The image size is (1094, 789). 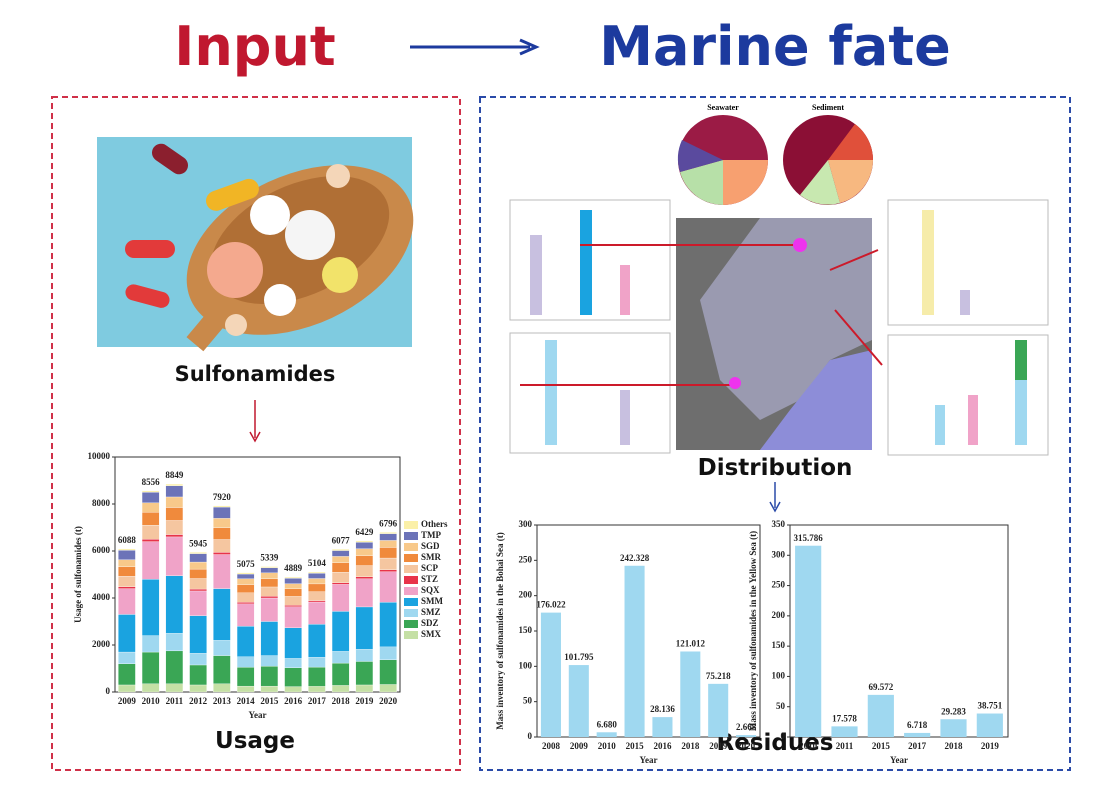 What do you see at coordinates (246, 564) in the screenshot?
I see `total-label: 5075` at bounding box center [246, 564].